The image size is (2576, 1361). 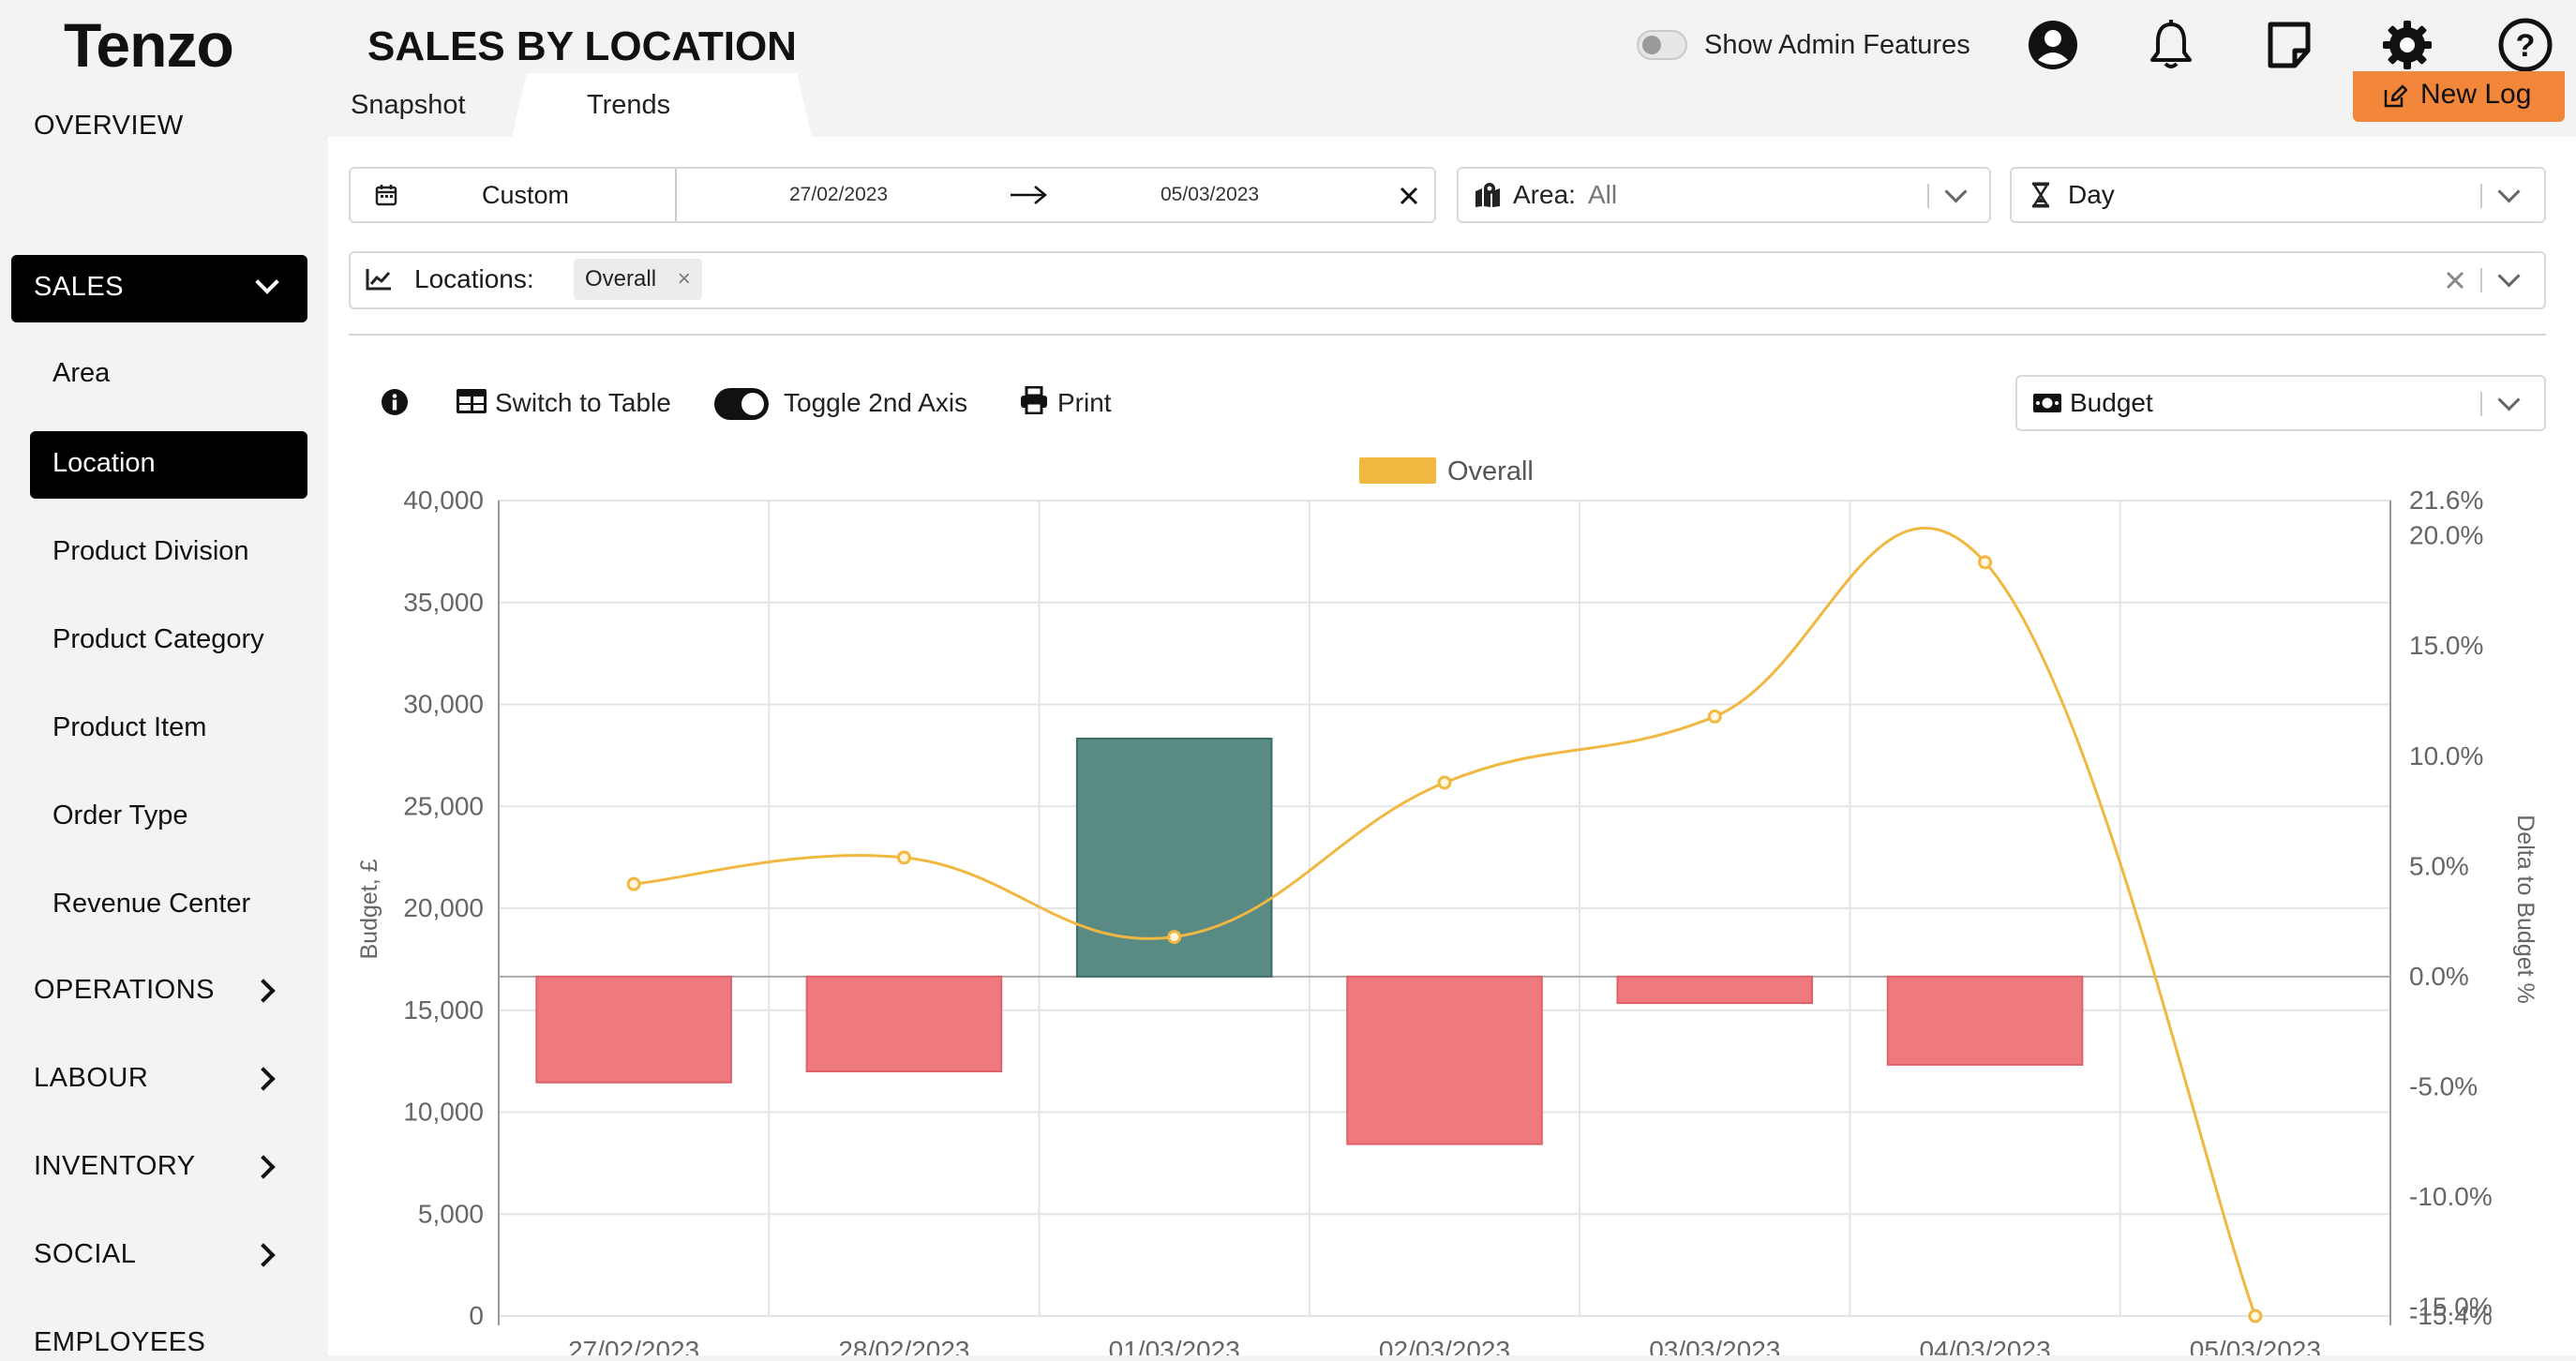 What do you see at coordinates (1029, 195) in the screenshot?
I see `arrow-right-icon` at bounding box center [1029, 195].